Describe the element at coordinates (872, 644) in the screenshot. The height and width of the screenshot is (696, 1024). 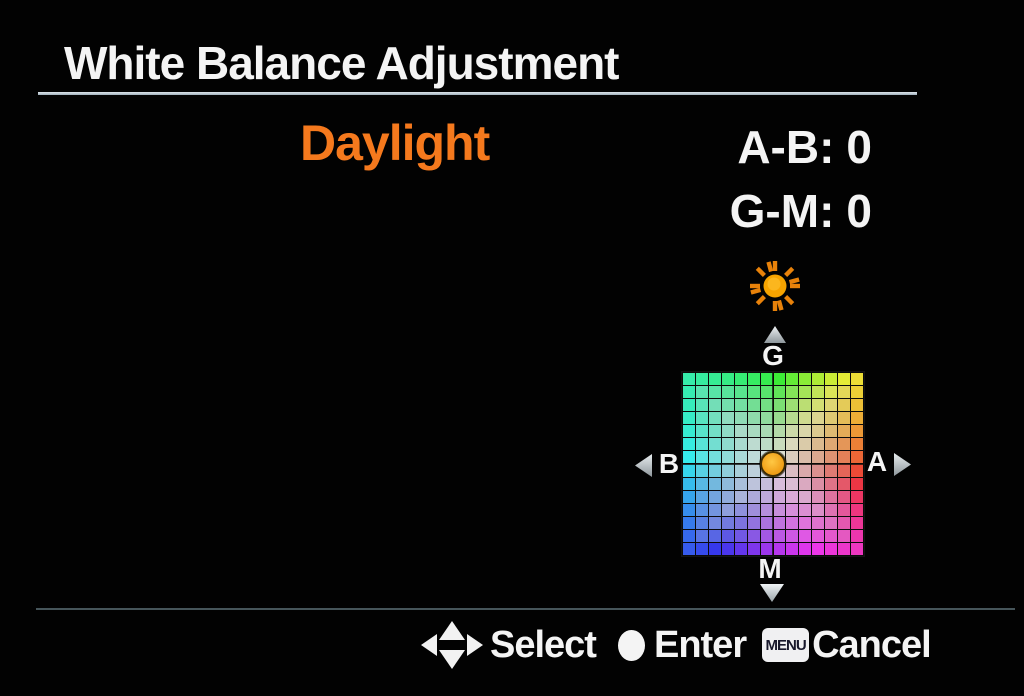
I see `cancel-hint: Cancel` at that location.